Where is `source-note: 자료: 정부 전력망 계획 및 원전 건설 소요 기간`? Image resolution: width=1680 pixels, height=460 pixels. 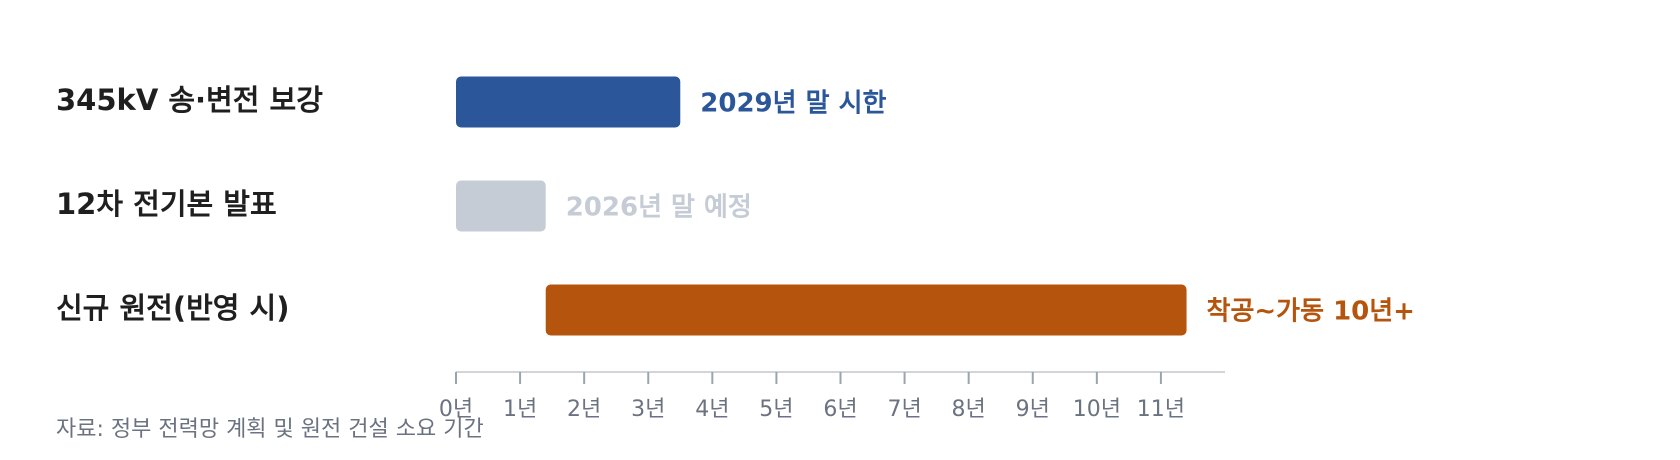 source-note: 자료: 정부 전력망 계획 및 원전 건설 소요 기간 is located at coordinates (270, 429).